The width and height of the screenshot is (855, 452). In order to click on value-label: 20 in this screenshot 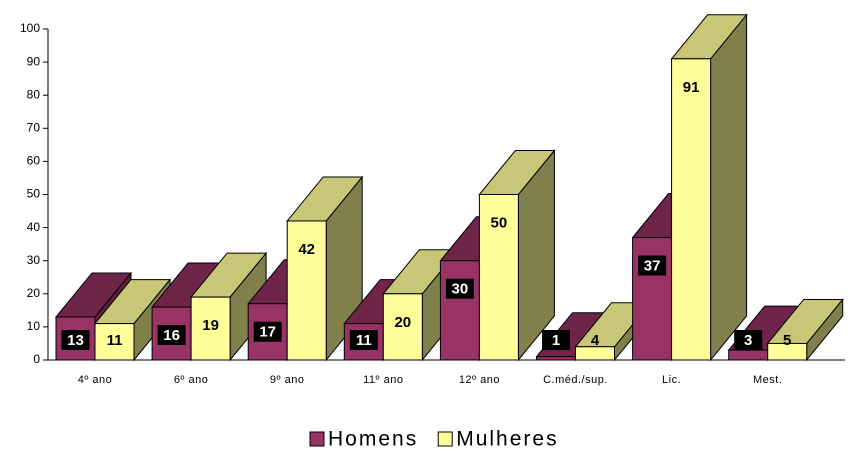, I will do `click(402, 322)`.